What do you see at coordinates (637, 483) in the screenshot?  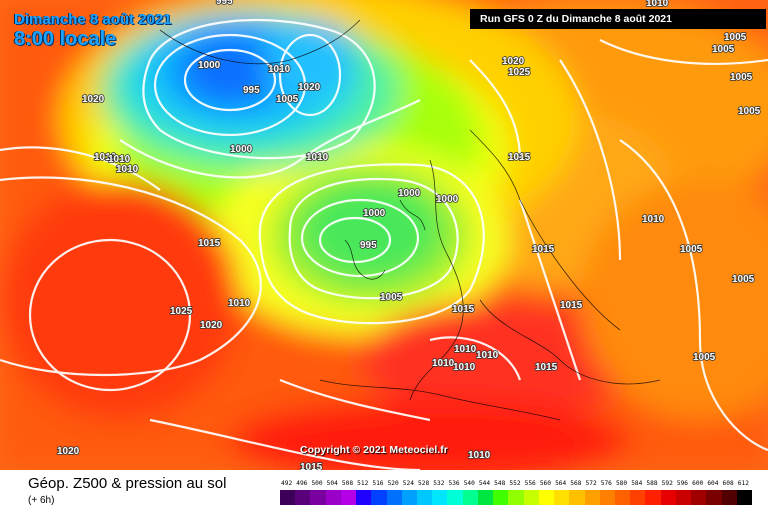 I see `legend-label: 584` at bounding box center [637, 483].